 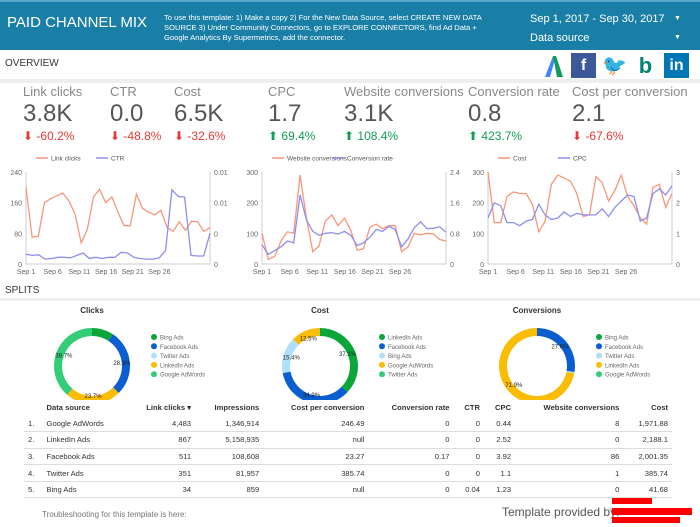 What do you see at coordinates (84, 457) in the screenshot?
I see `table-cell: Facebook Ads` at bounding box center [84, 457].